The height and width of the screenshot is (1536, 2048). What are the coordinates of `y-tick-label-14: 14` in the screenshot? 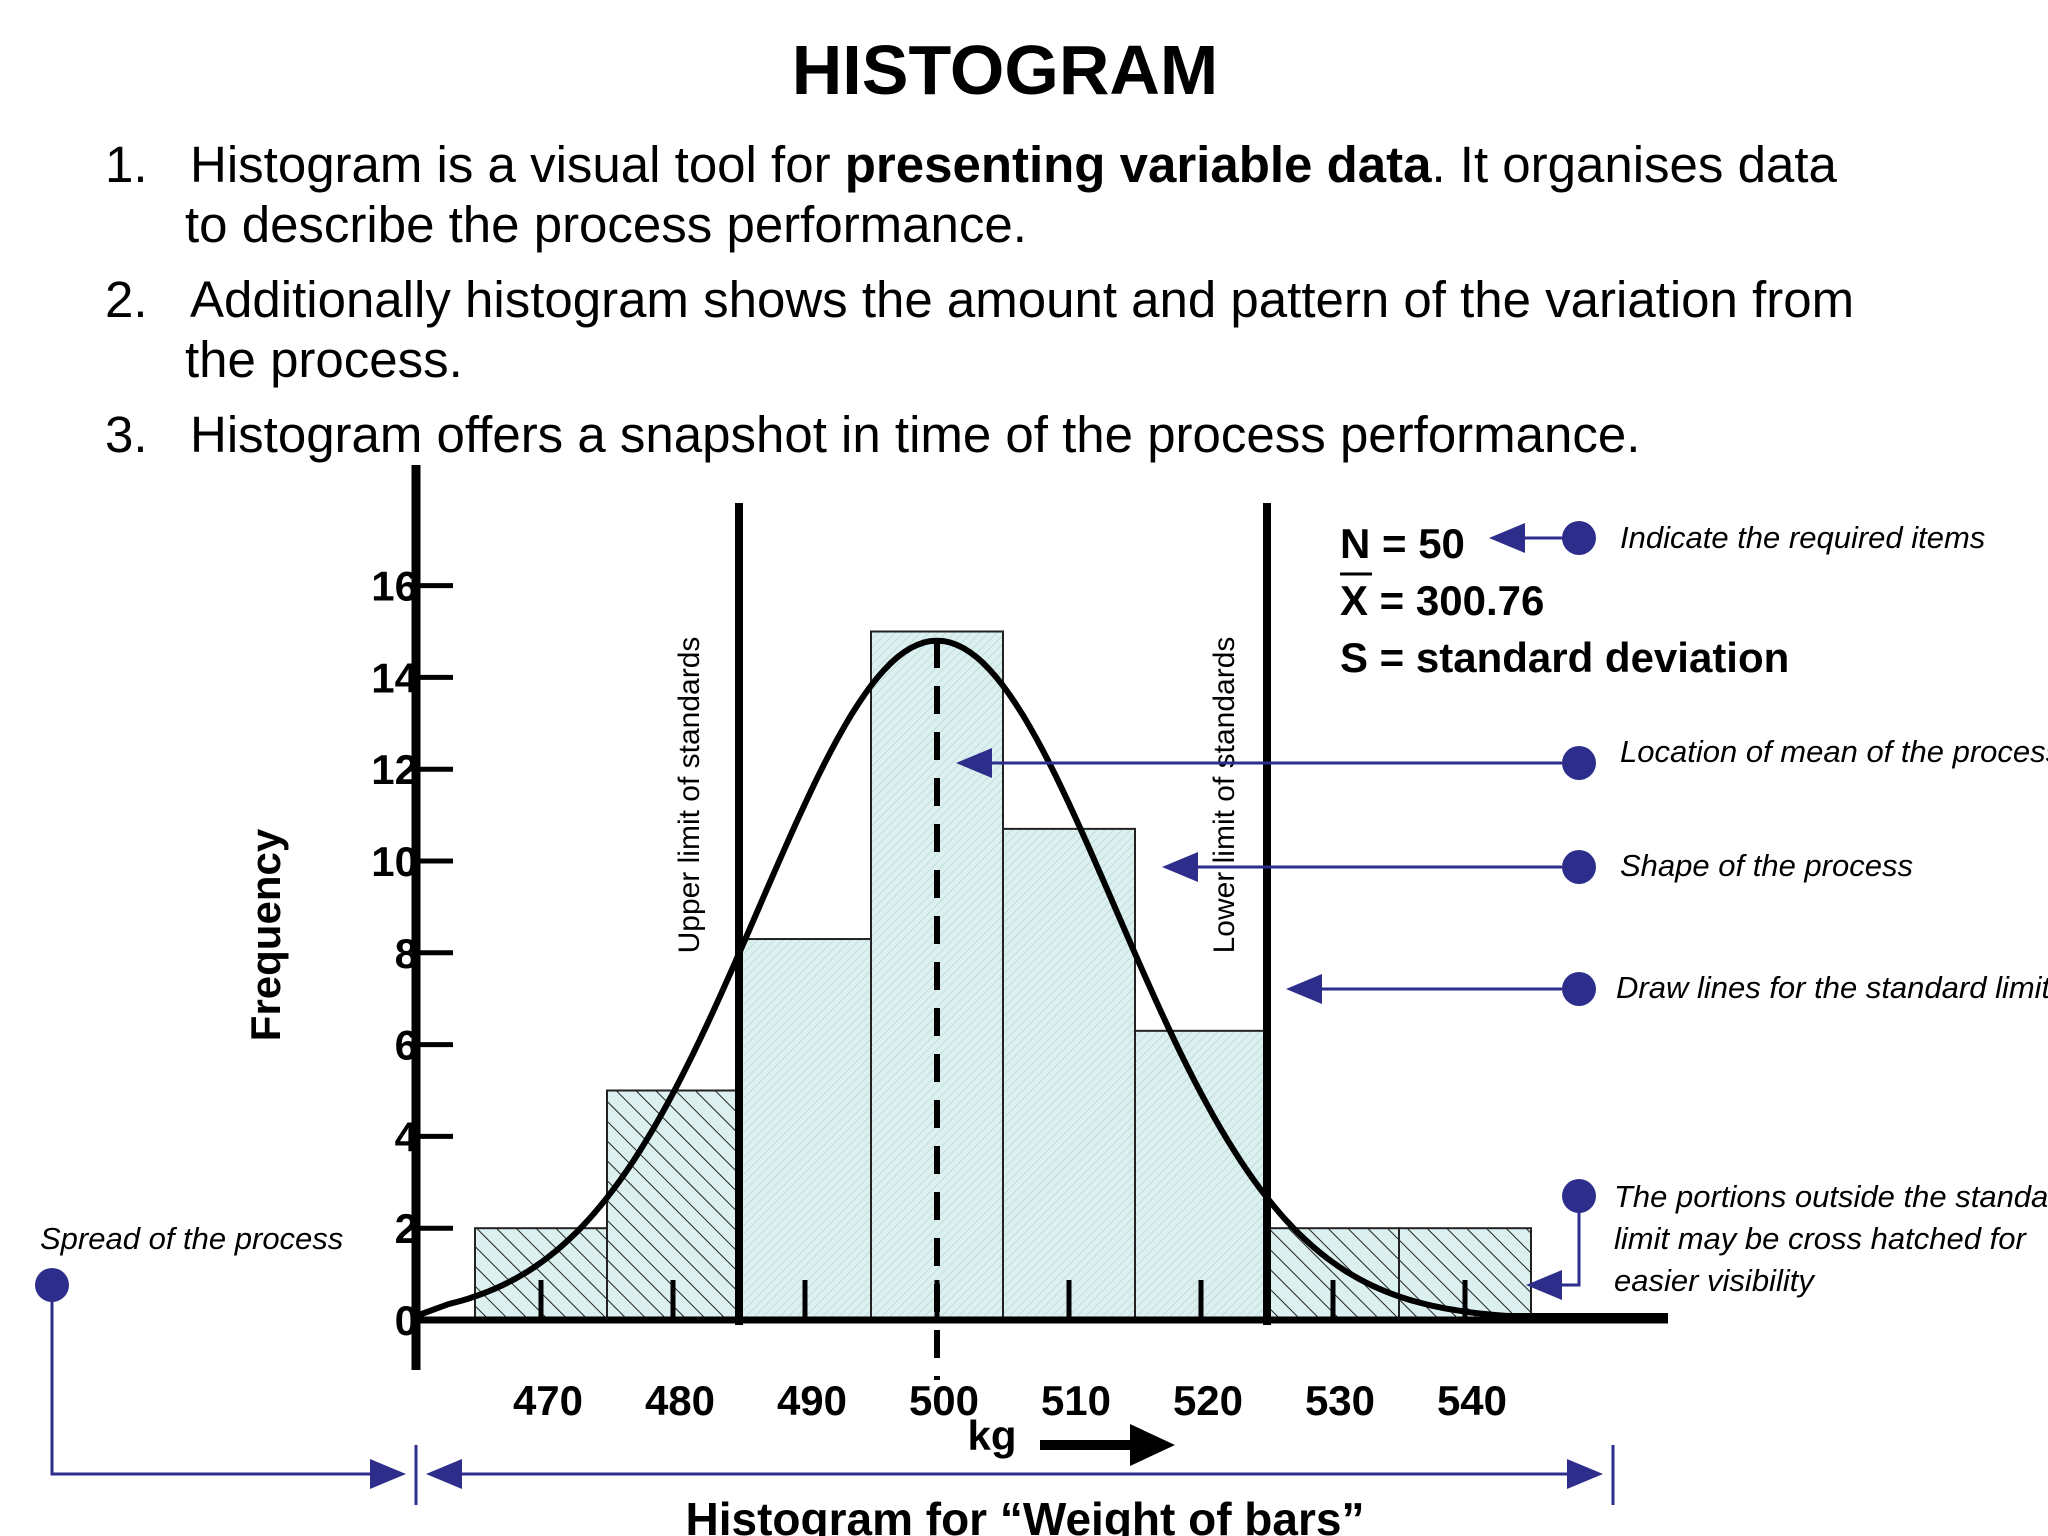 It's located at (394, 677).